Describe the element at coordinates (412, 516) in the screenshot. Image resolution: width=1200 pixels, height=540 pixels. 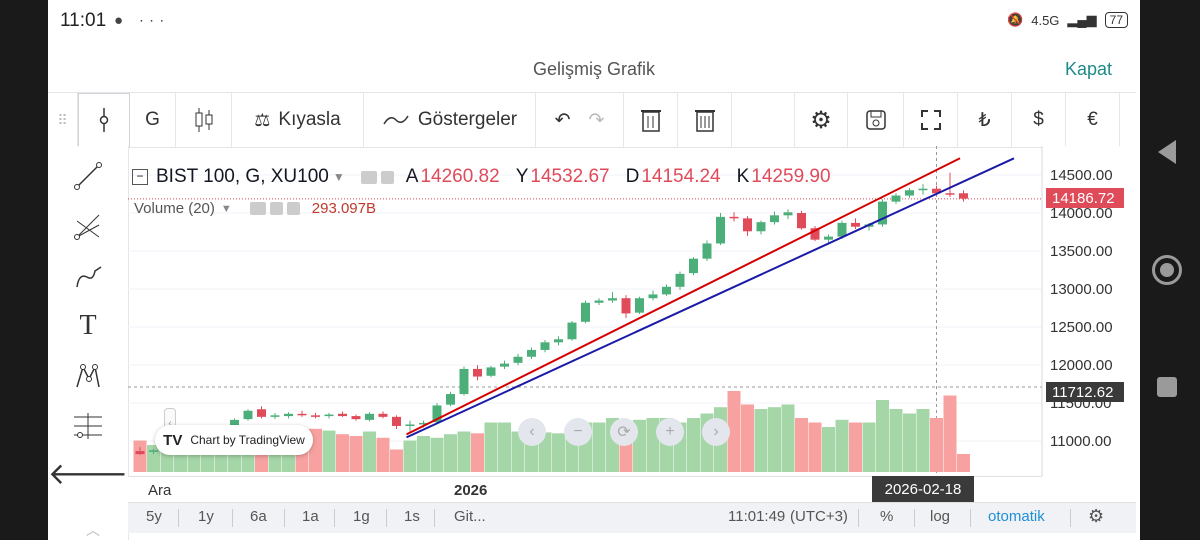
I see `range-1s-button: 1s` at that location.